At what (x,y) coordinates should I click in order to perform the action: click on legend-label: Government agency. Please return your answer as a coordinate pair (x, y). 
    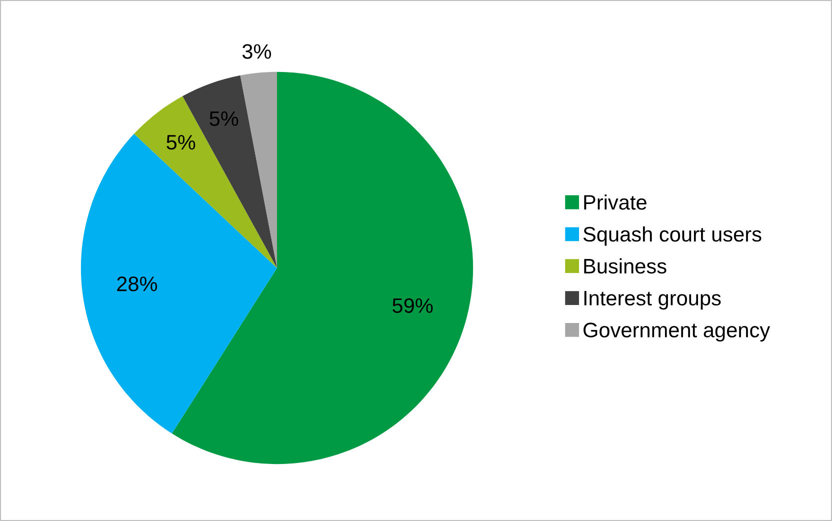
    Looking at the image, I should click on (677, 332).